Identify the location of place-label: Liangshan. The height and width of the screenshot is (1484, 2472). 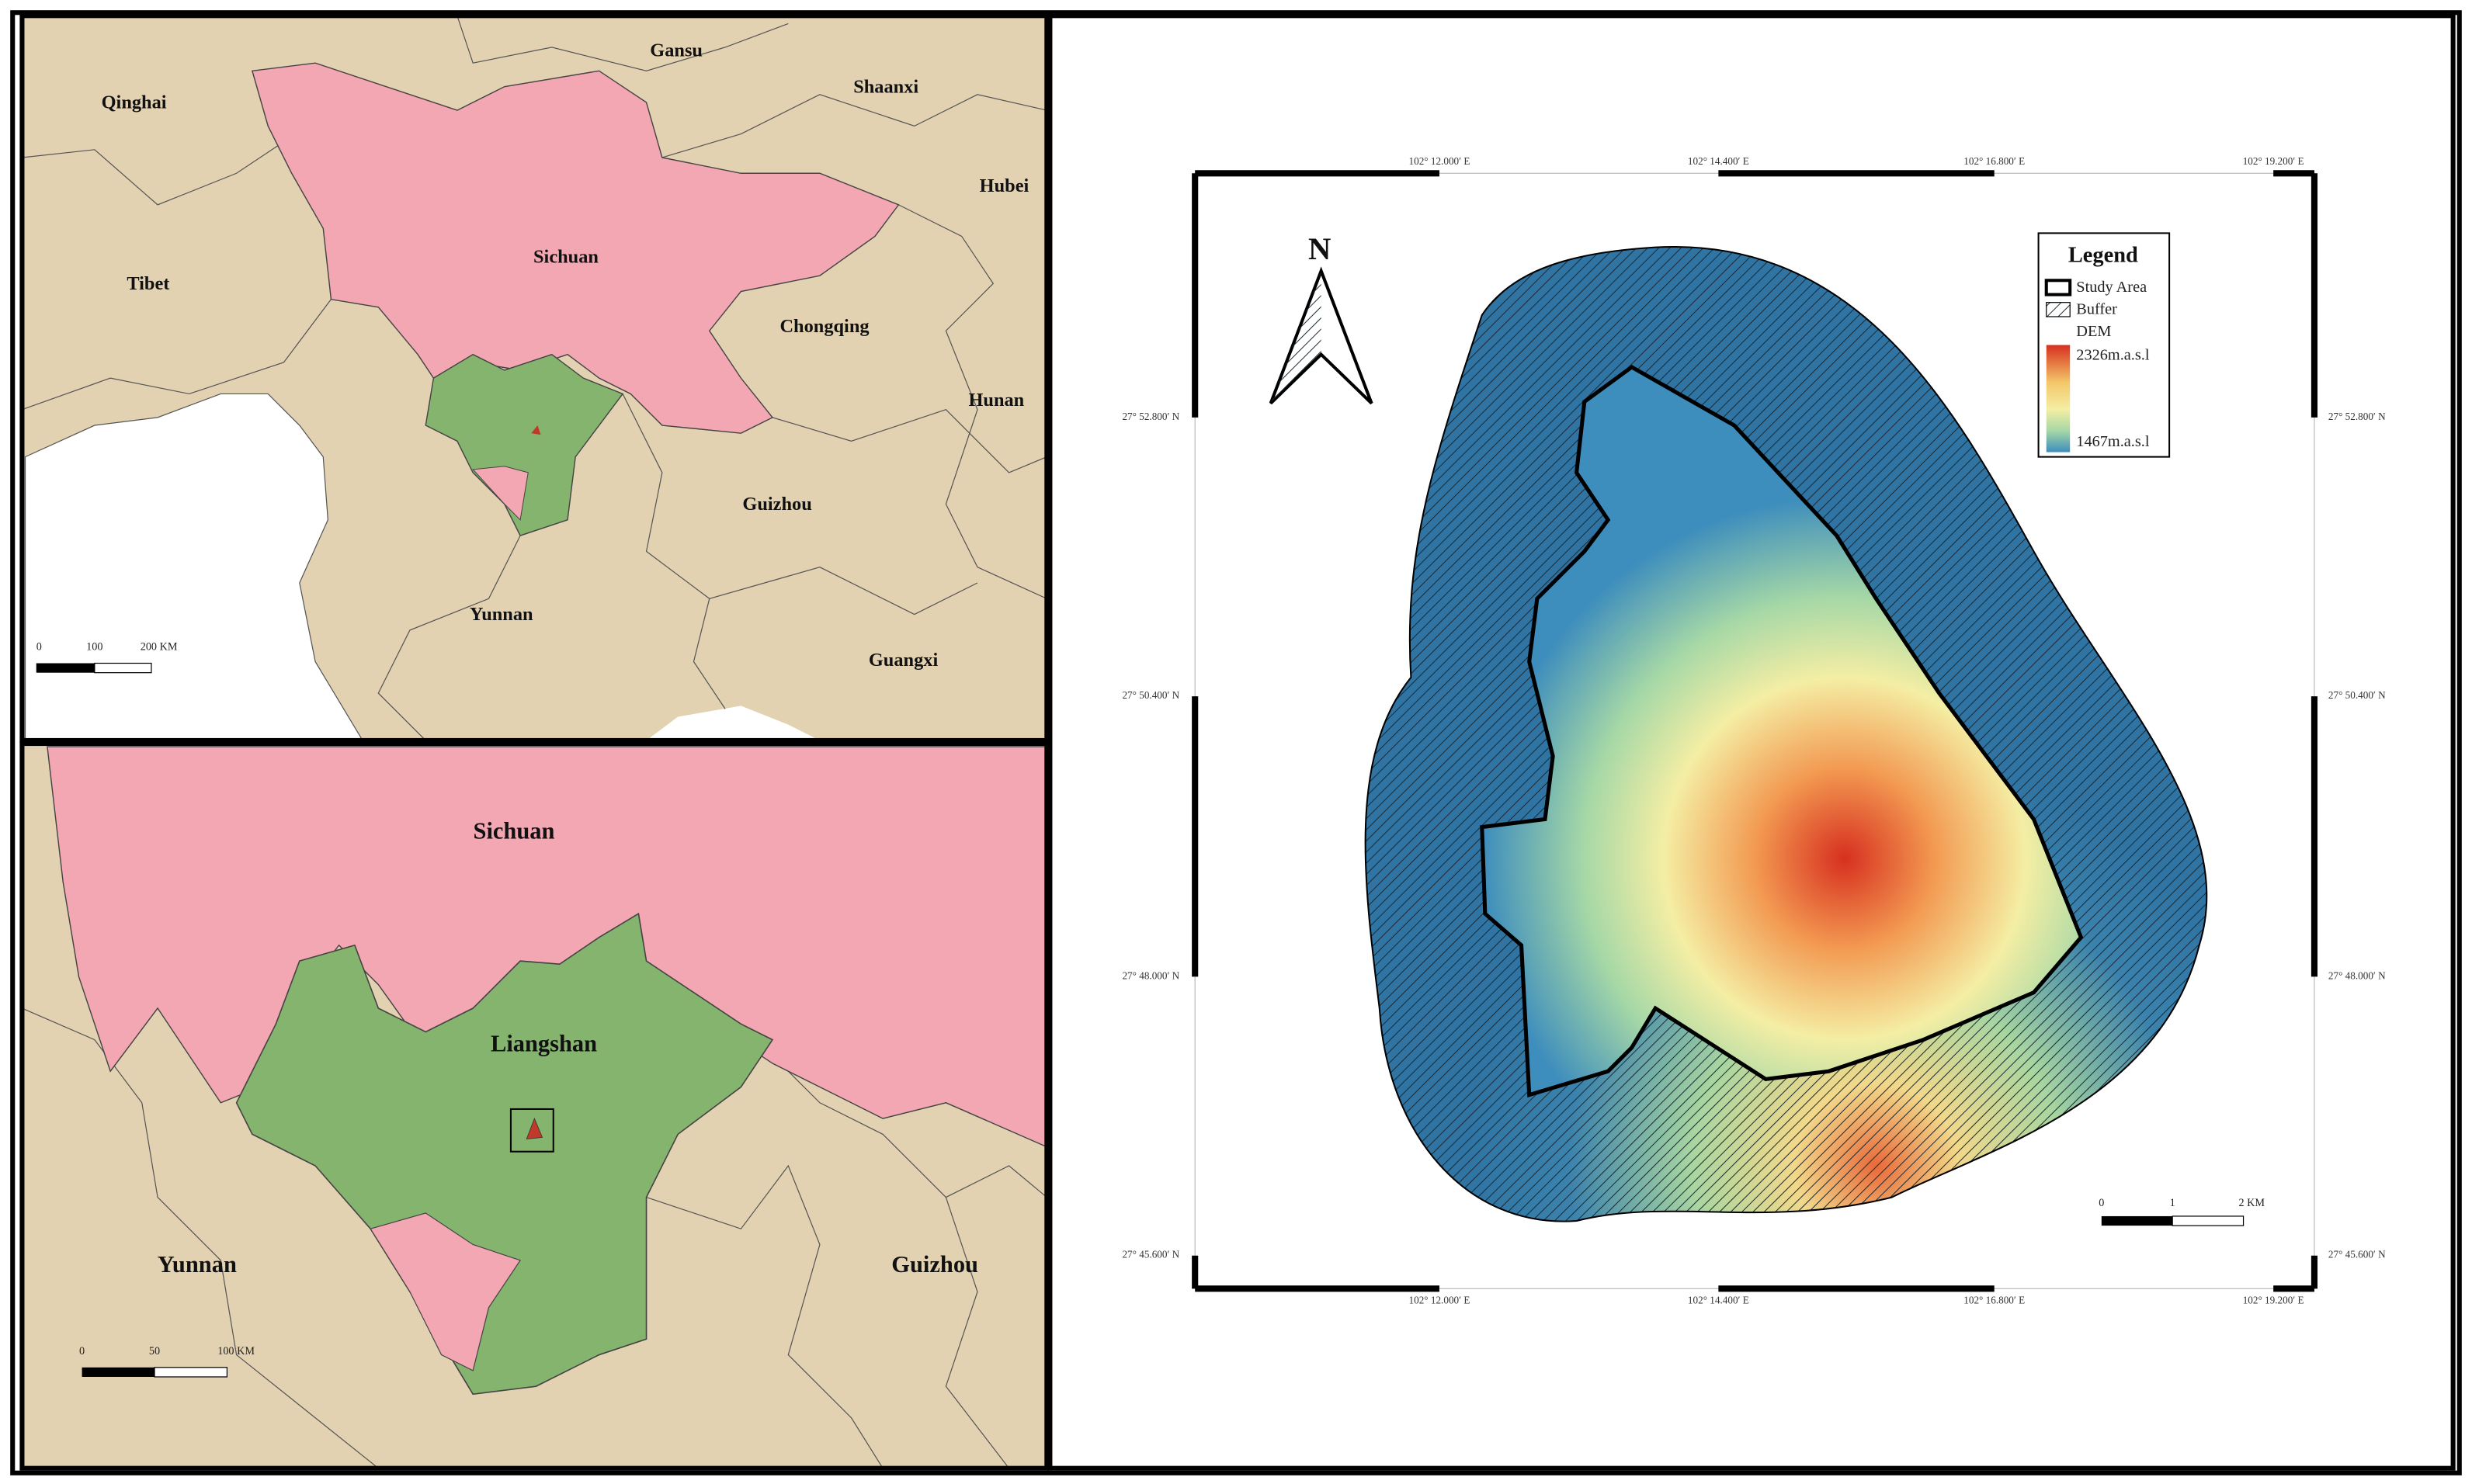
(544, 1044).